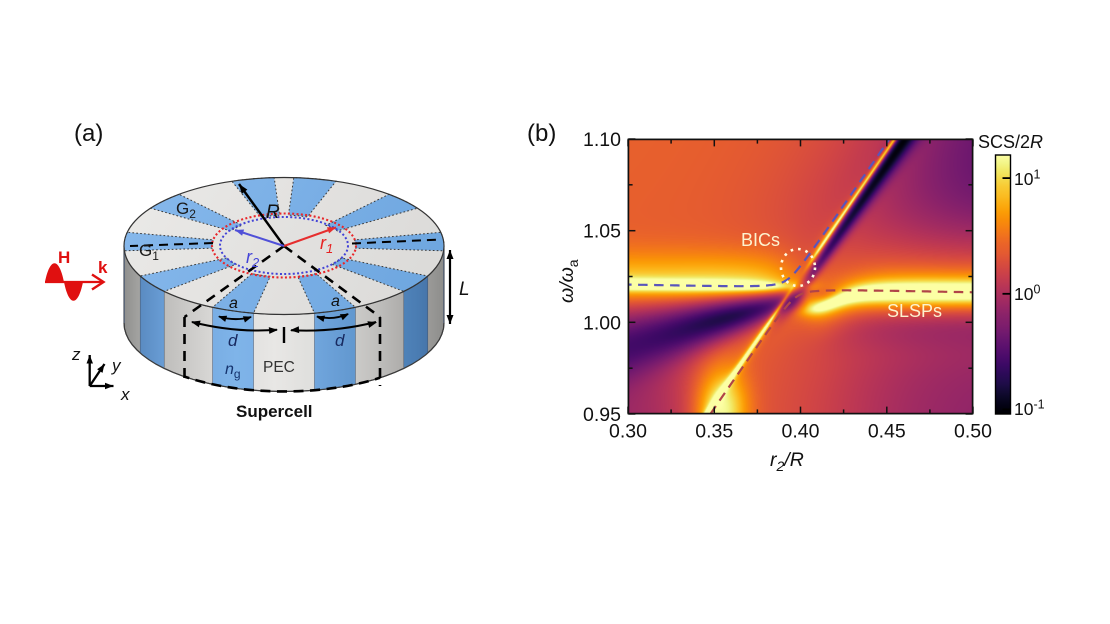 This screenshot has width=1110, height=624. What do you see at coordinates (116, 365) in the screenshot?
I see `svg-text: y` at bounding box center [116, 365].